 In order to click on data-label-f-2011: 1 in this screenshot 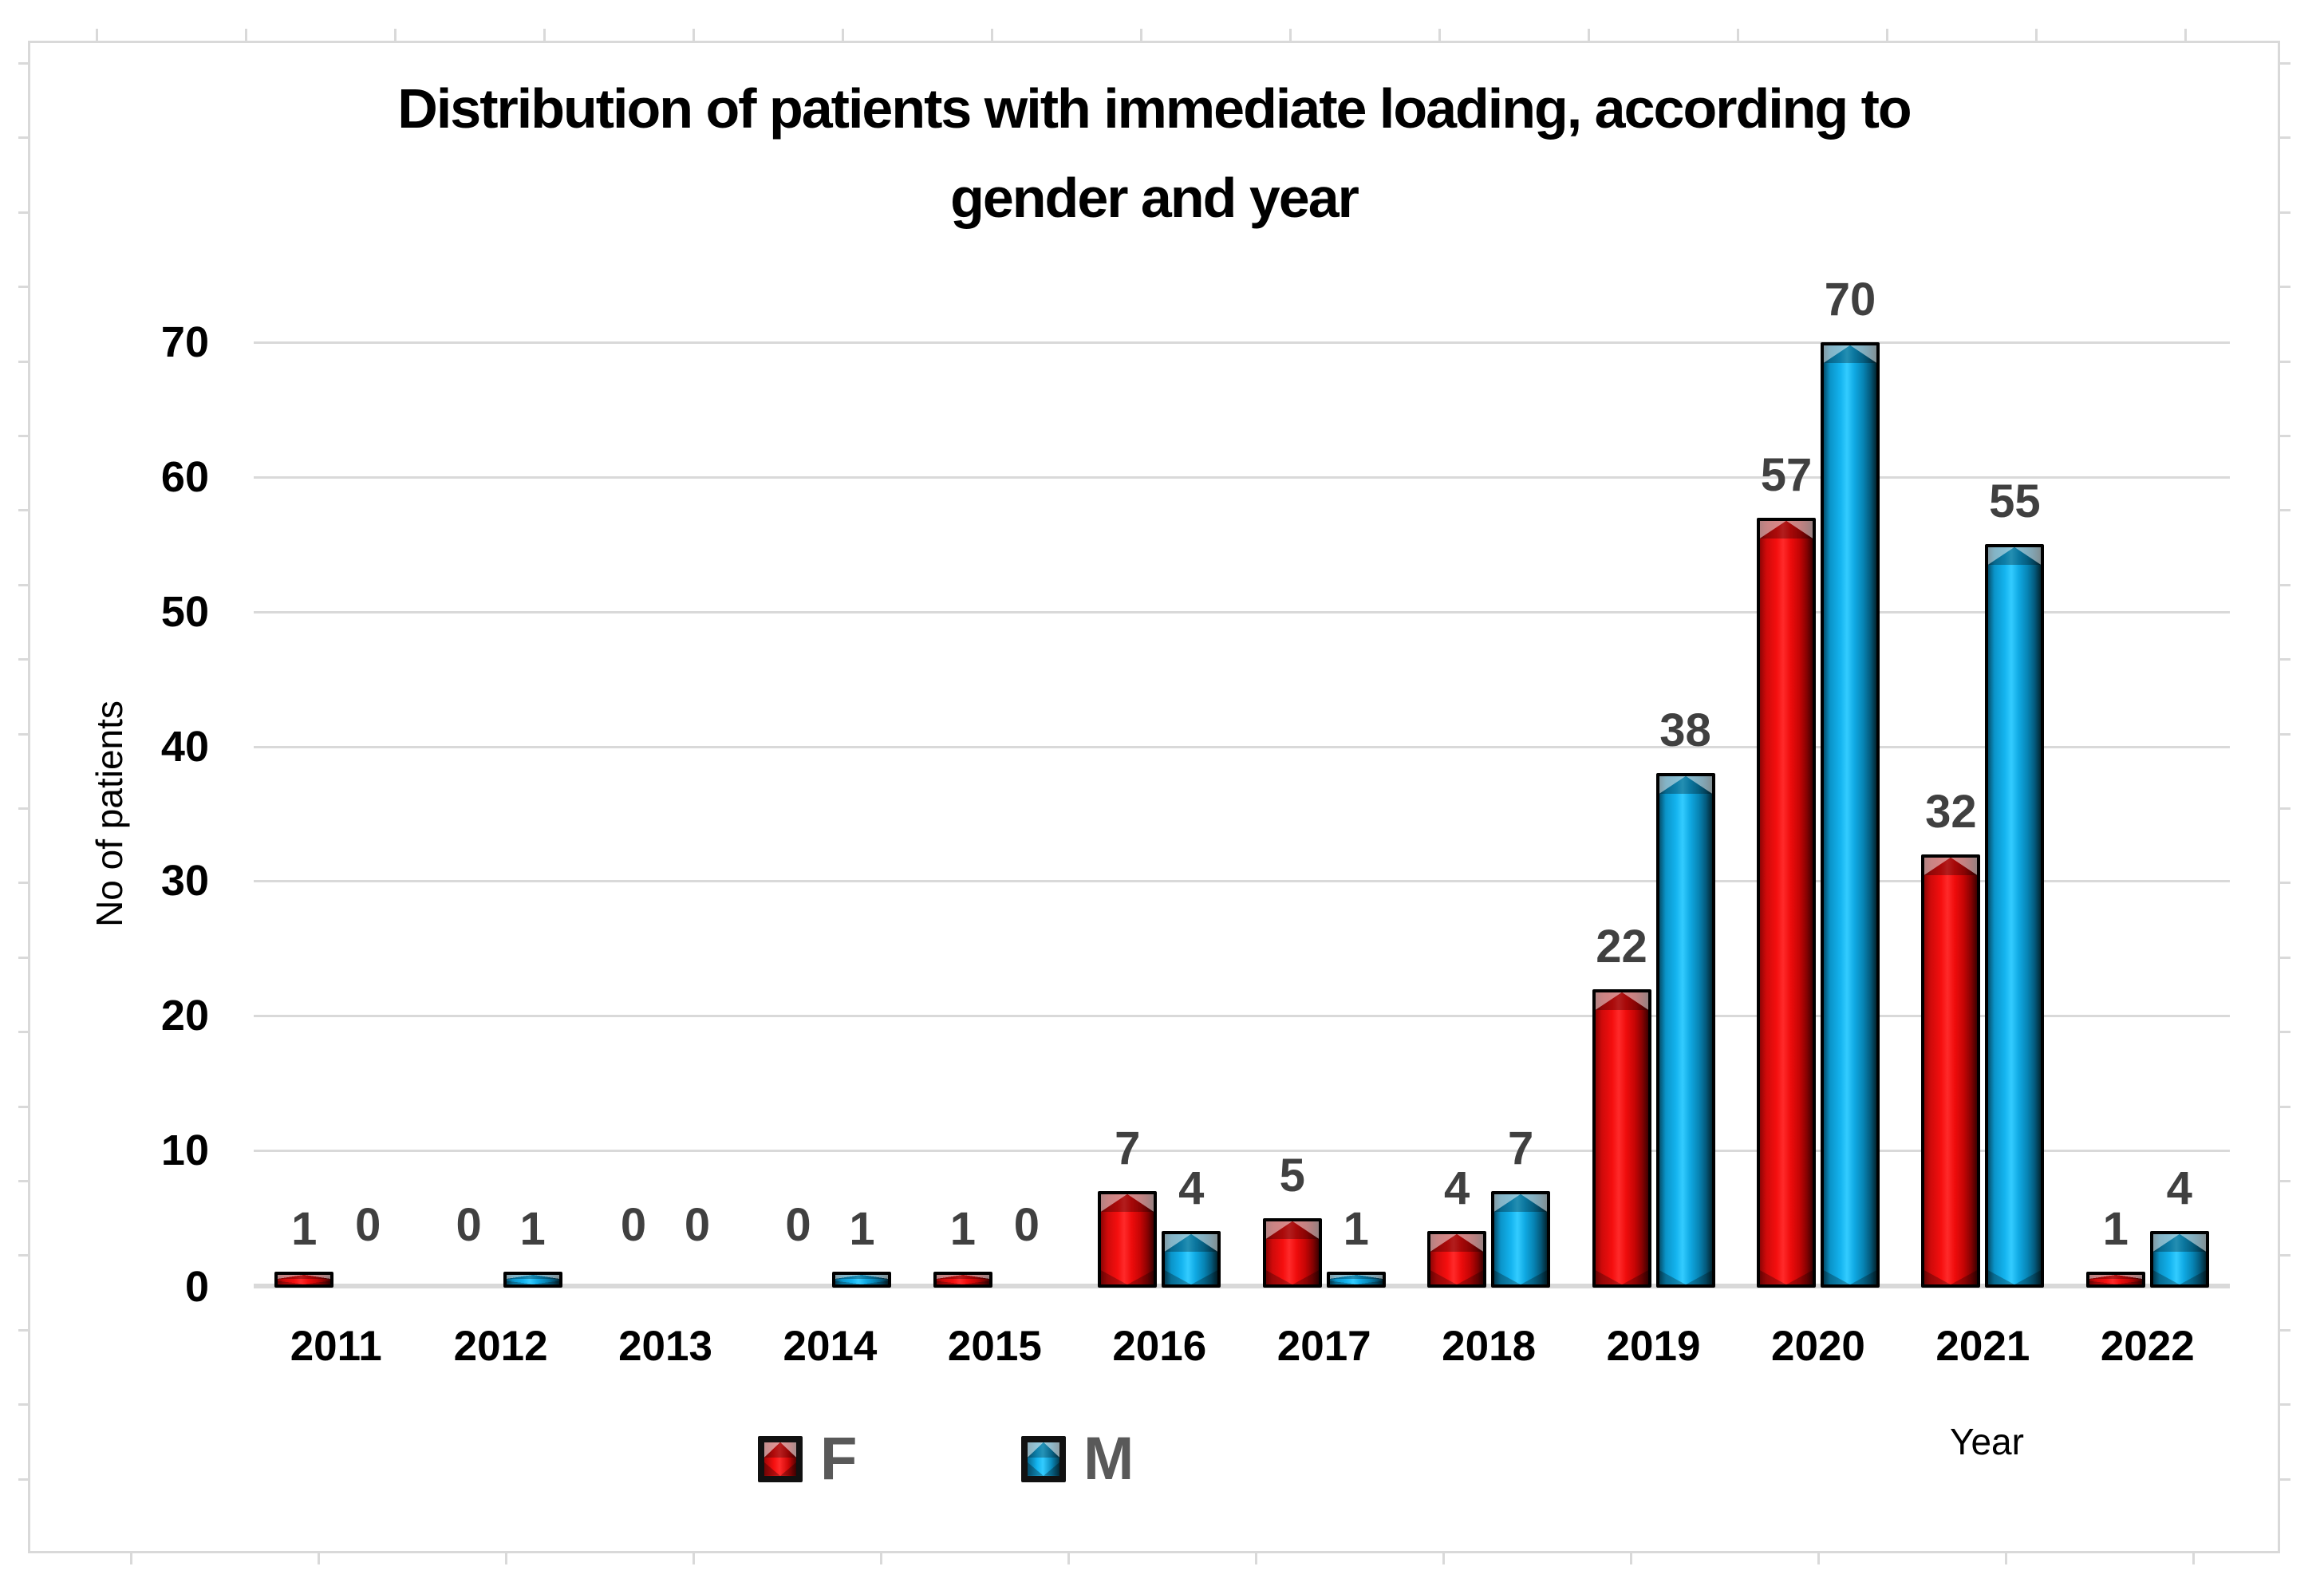, I will do `click(304, 1229)`.